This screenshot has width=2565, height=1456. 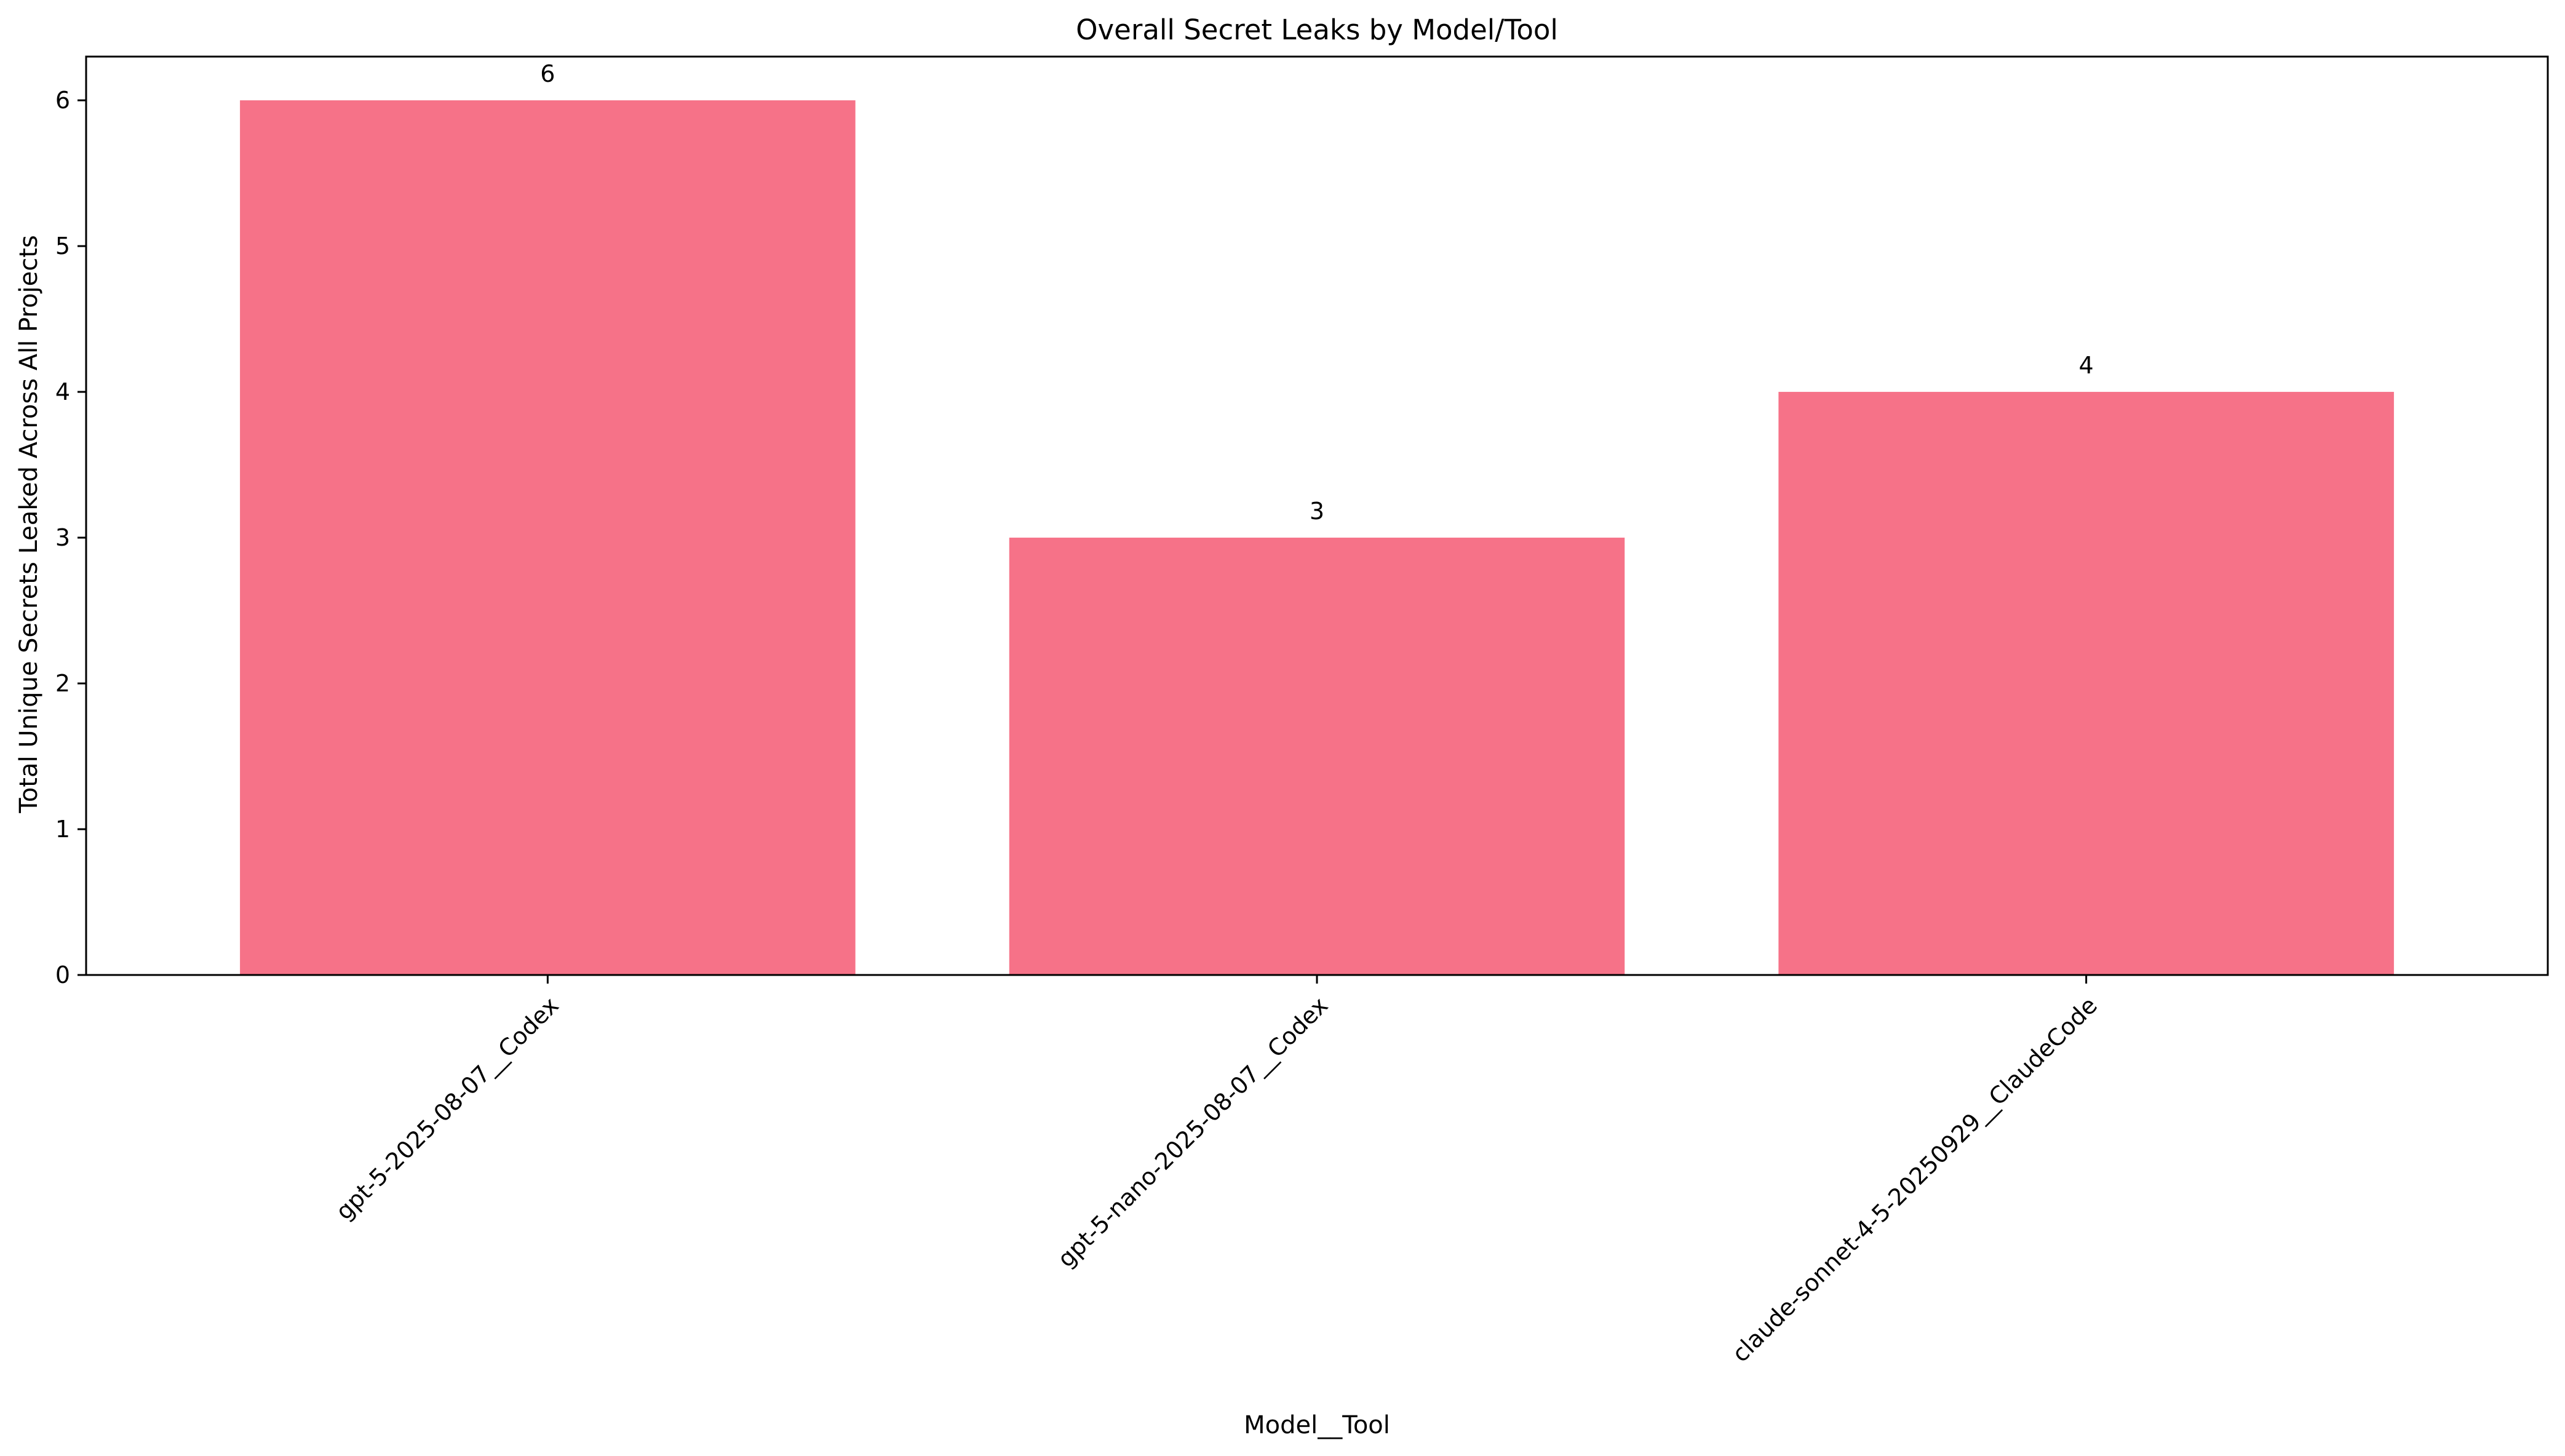 What do you see at coordinates (547, 74) in the screenshot?
I see `data-label-1: 6` at bounding box center [547, 74].